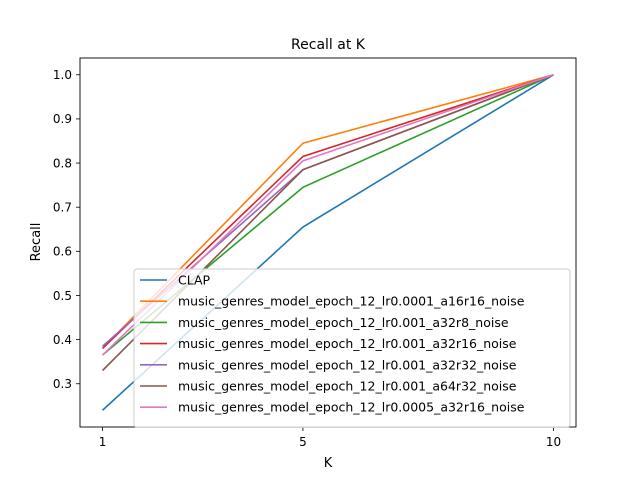 This screenshot has height=480, width=640. Describe the element at coordinates (62, 296) in the screenshot. I see `y-tick-label: 0.5` at that location.